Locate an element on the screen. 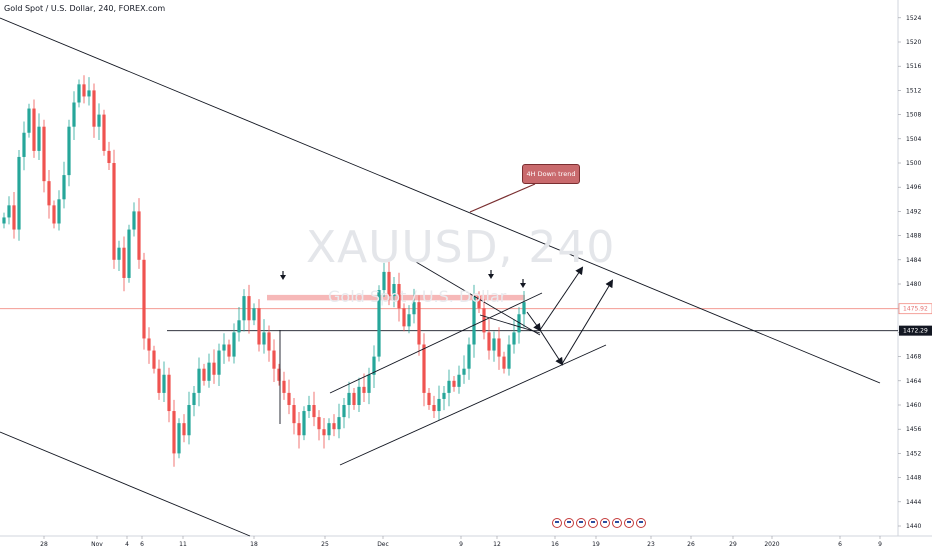 The image size is (932, 550). price-tick-label: 1440 is located at coordinates (913, 526).